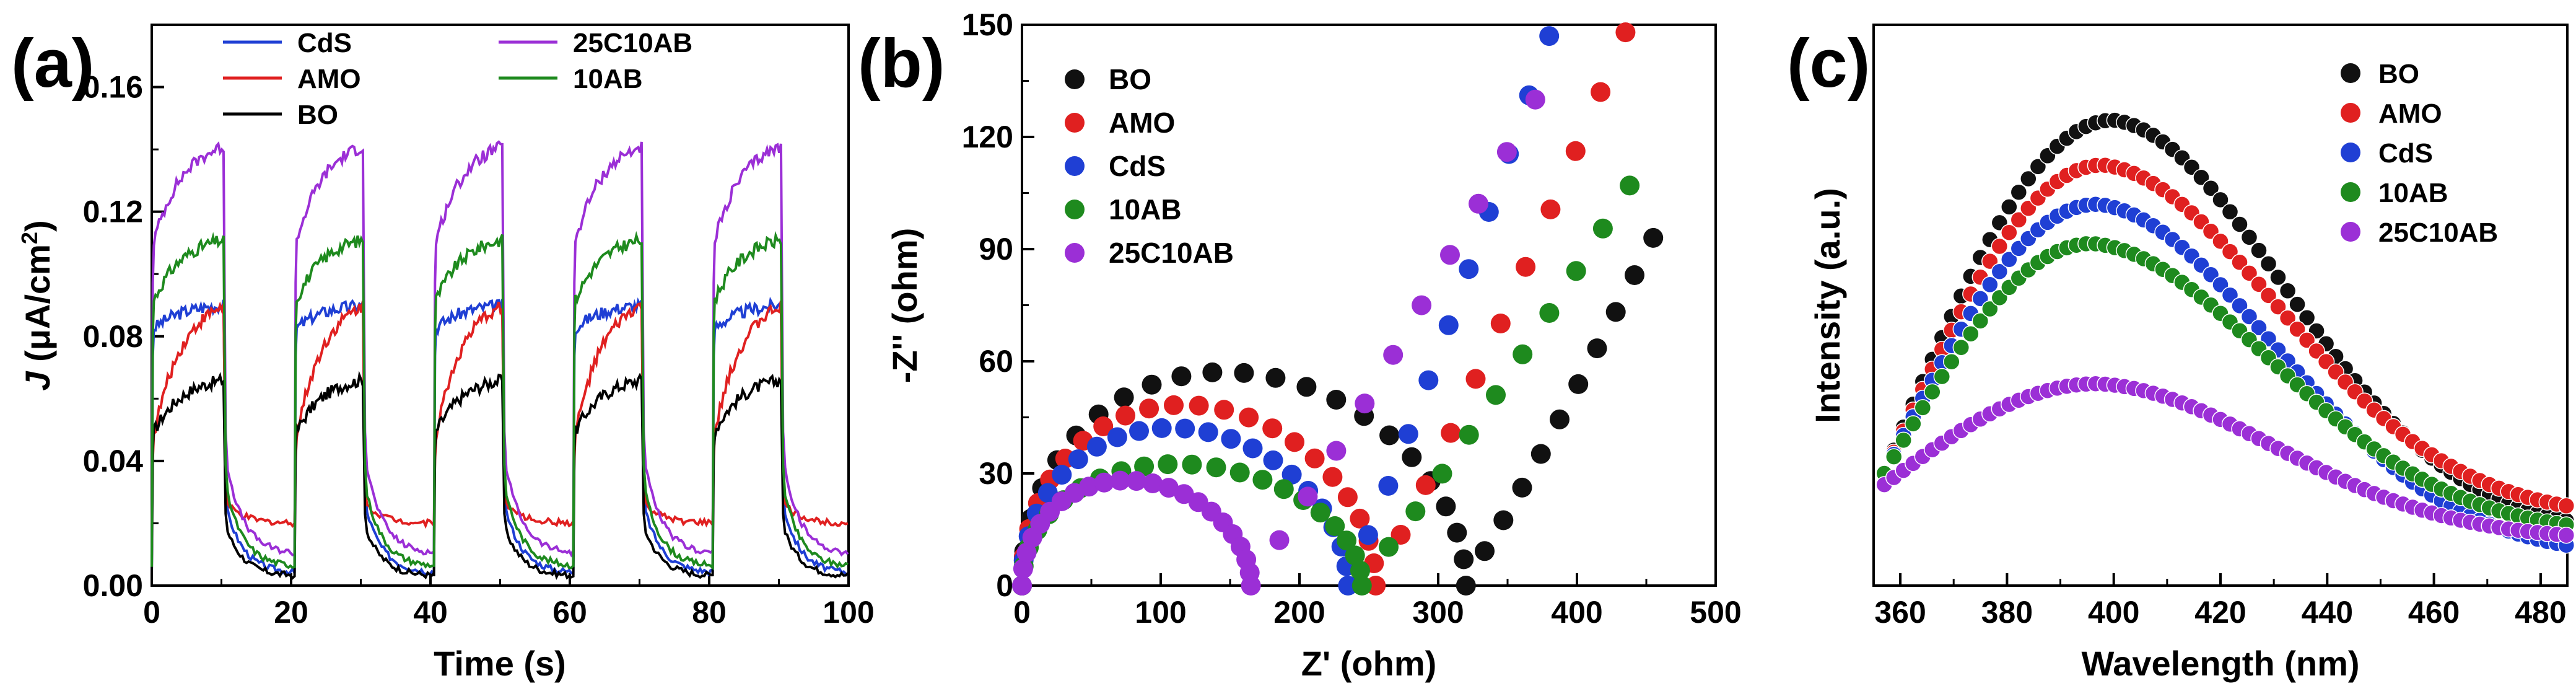 The image size is (2576, 699). I want to click on x-tick-label: 460, so click(2434, 612).